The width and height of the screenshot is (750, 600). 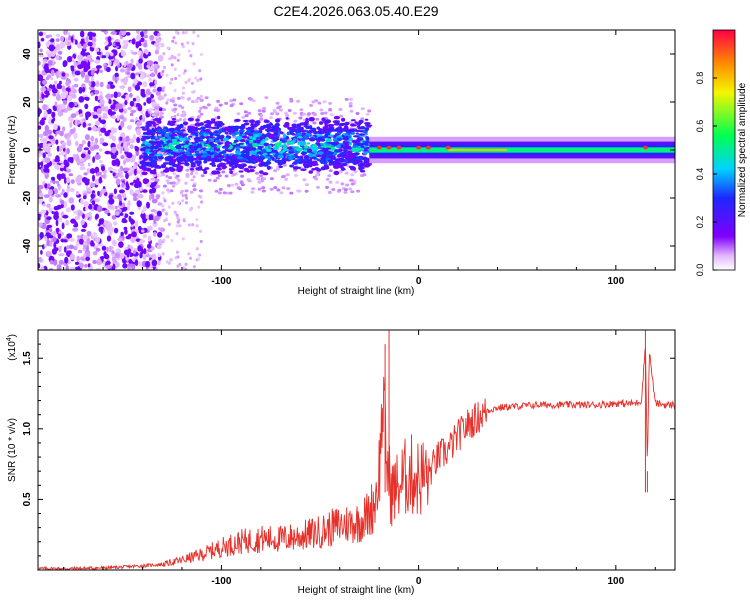 I want to click on snr-y-label: SNR (10 * v/v), so click(x=12, y=450).